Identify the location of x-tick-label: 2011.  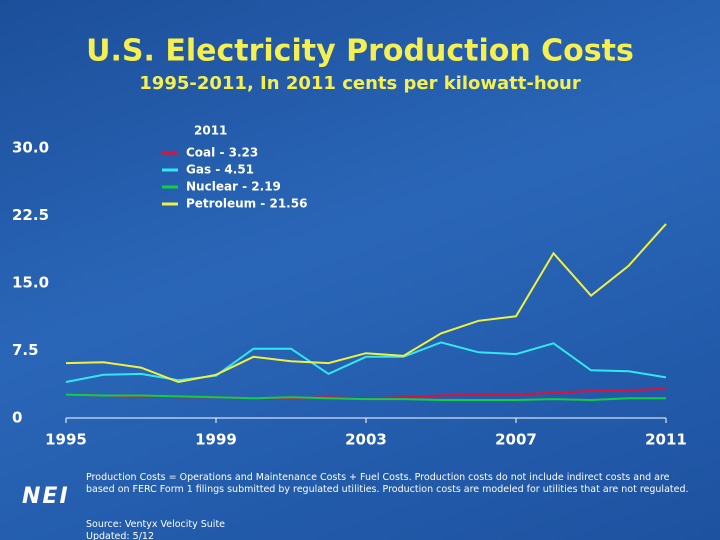
(666, 440).